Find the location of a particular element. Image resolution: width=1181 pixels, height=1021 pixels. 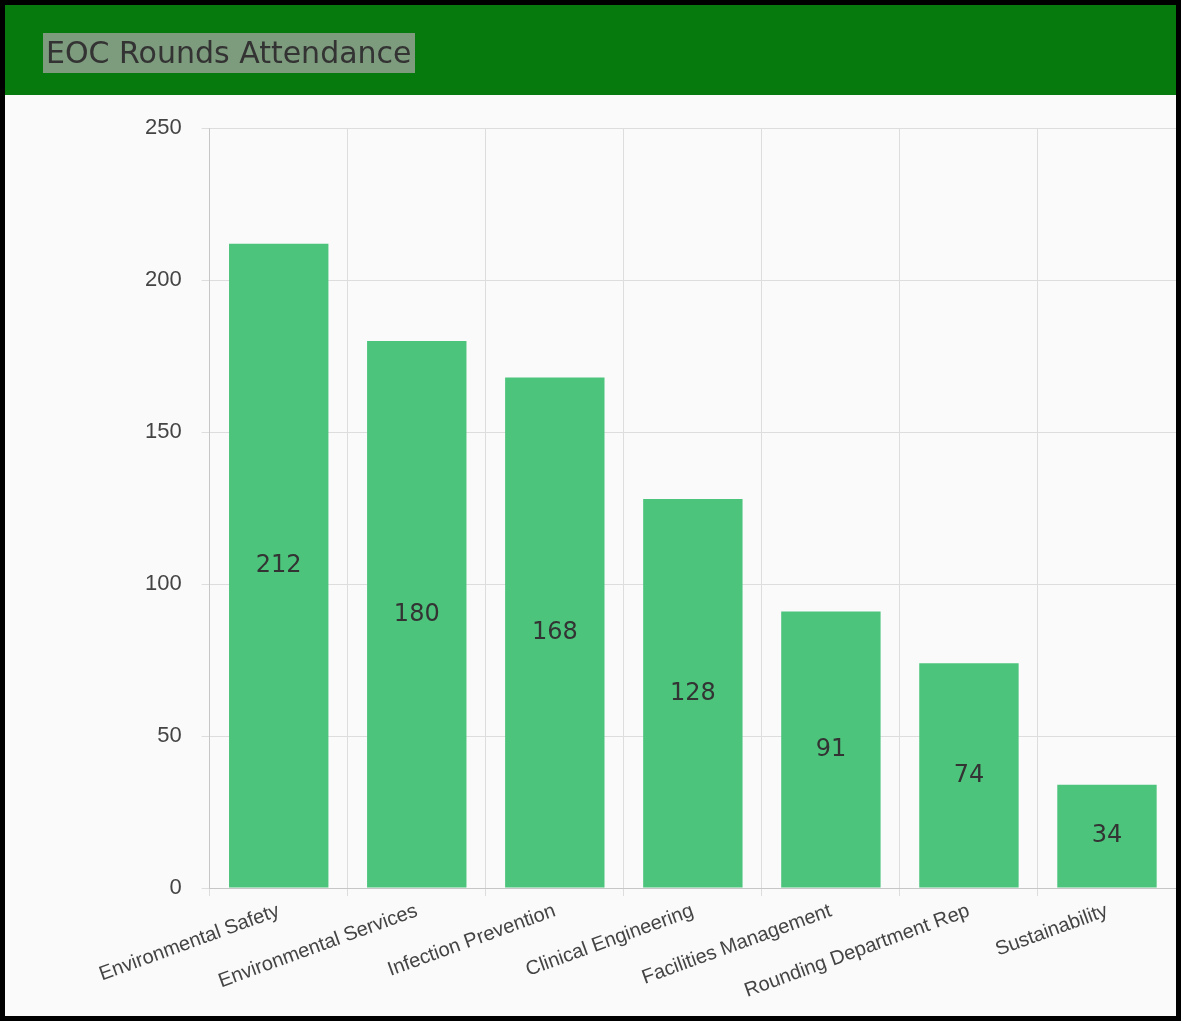

chart-title: EOC Rounds Attendance is located at coordinates (229, 53).